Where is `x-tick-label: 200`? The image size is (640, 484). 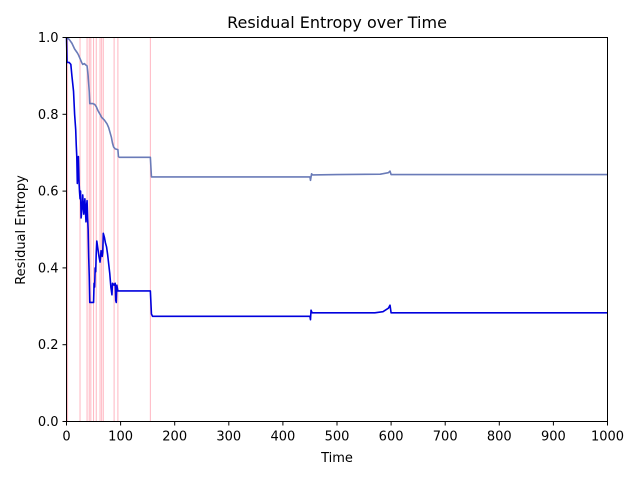 x-tick-label: 200 is located at coordinates (174, 437).